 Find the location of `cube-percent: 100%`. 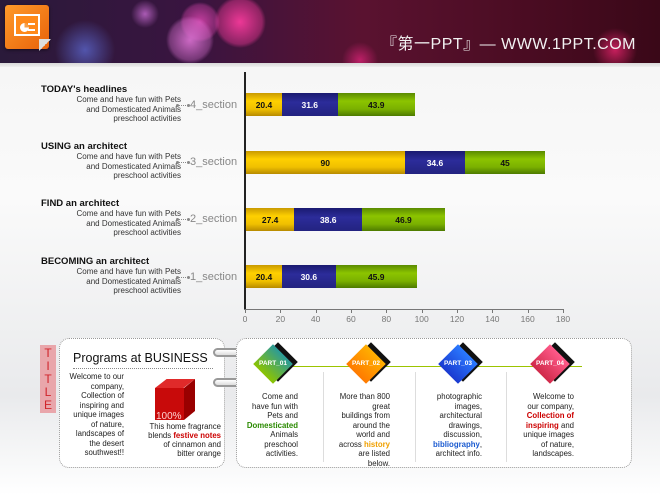

cube-percent: 100% is located at coordinates (169, 416).